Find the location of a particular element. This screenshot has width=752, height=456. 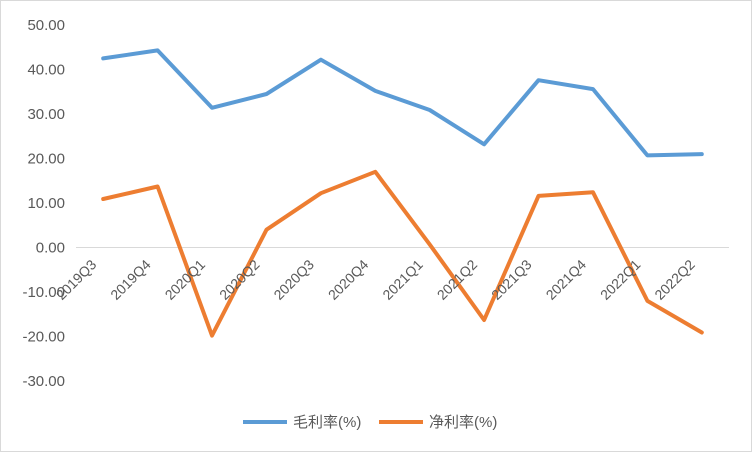

y-tick-label: 30.00 is located at coordinates (46, 114).